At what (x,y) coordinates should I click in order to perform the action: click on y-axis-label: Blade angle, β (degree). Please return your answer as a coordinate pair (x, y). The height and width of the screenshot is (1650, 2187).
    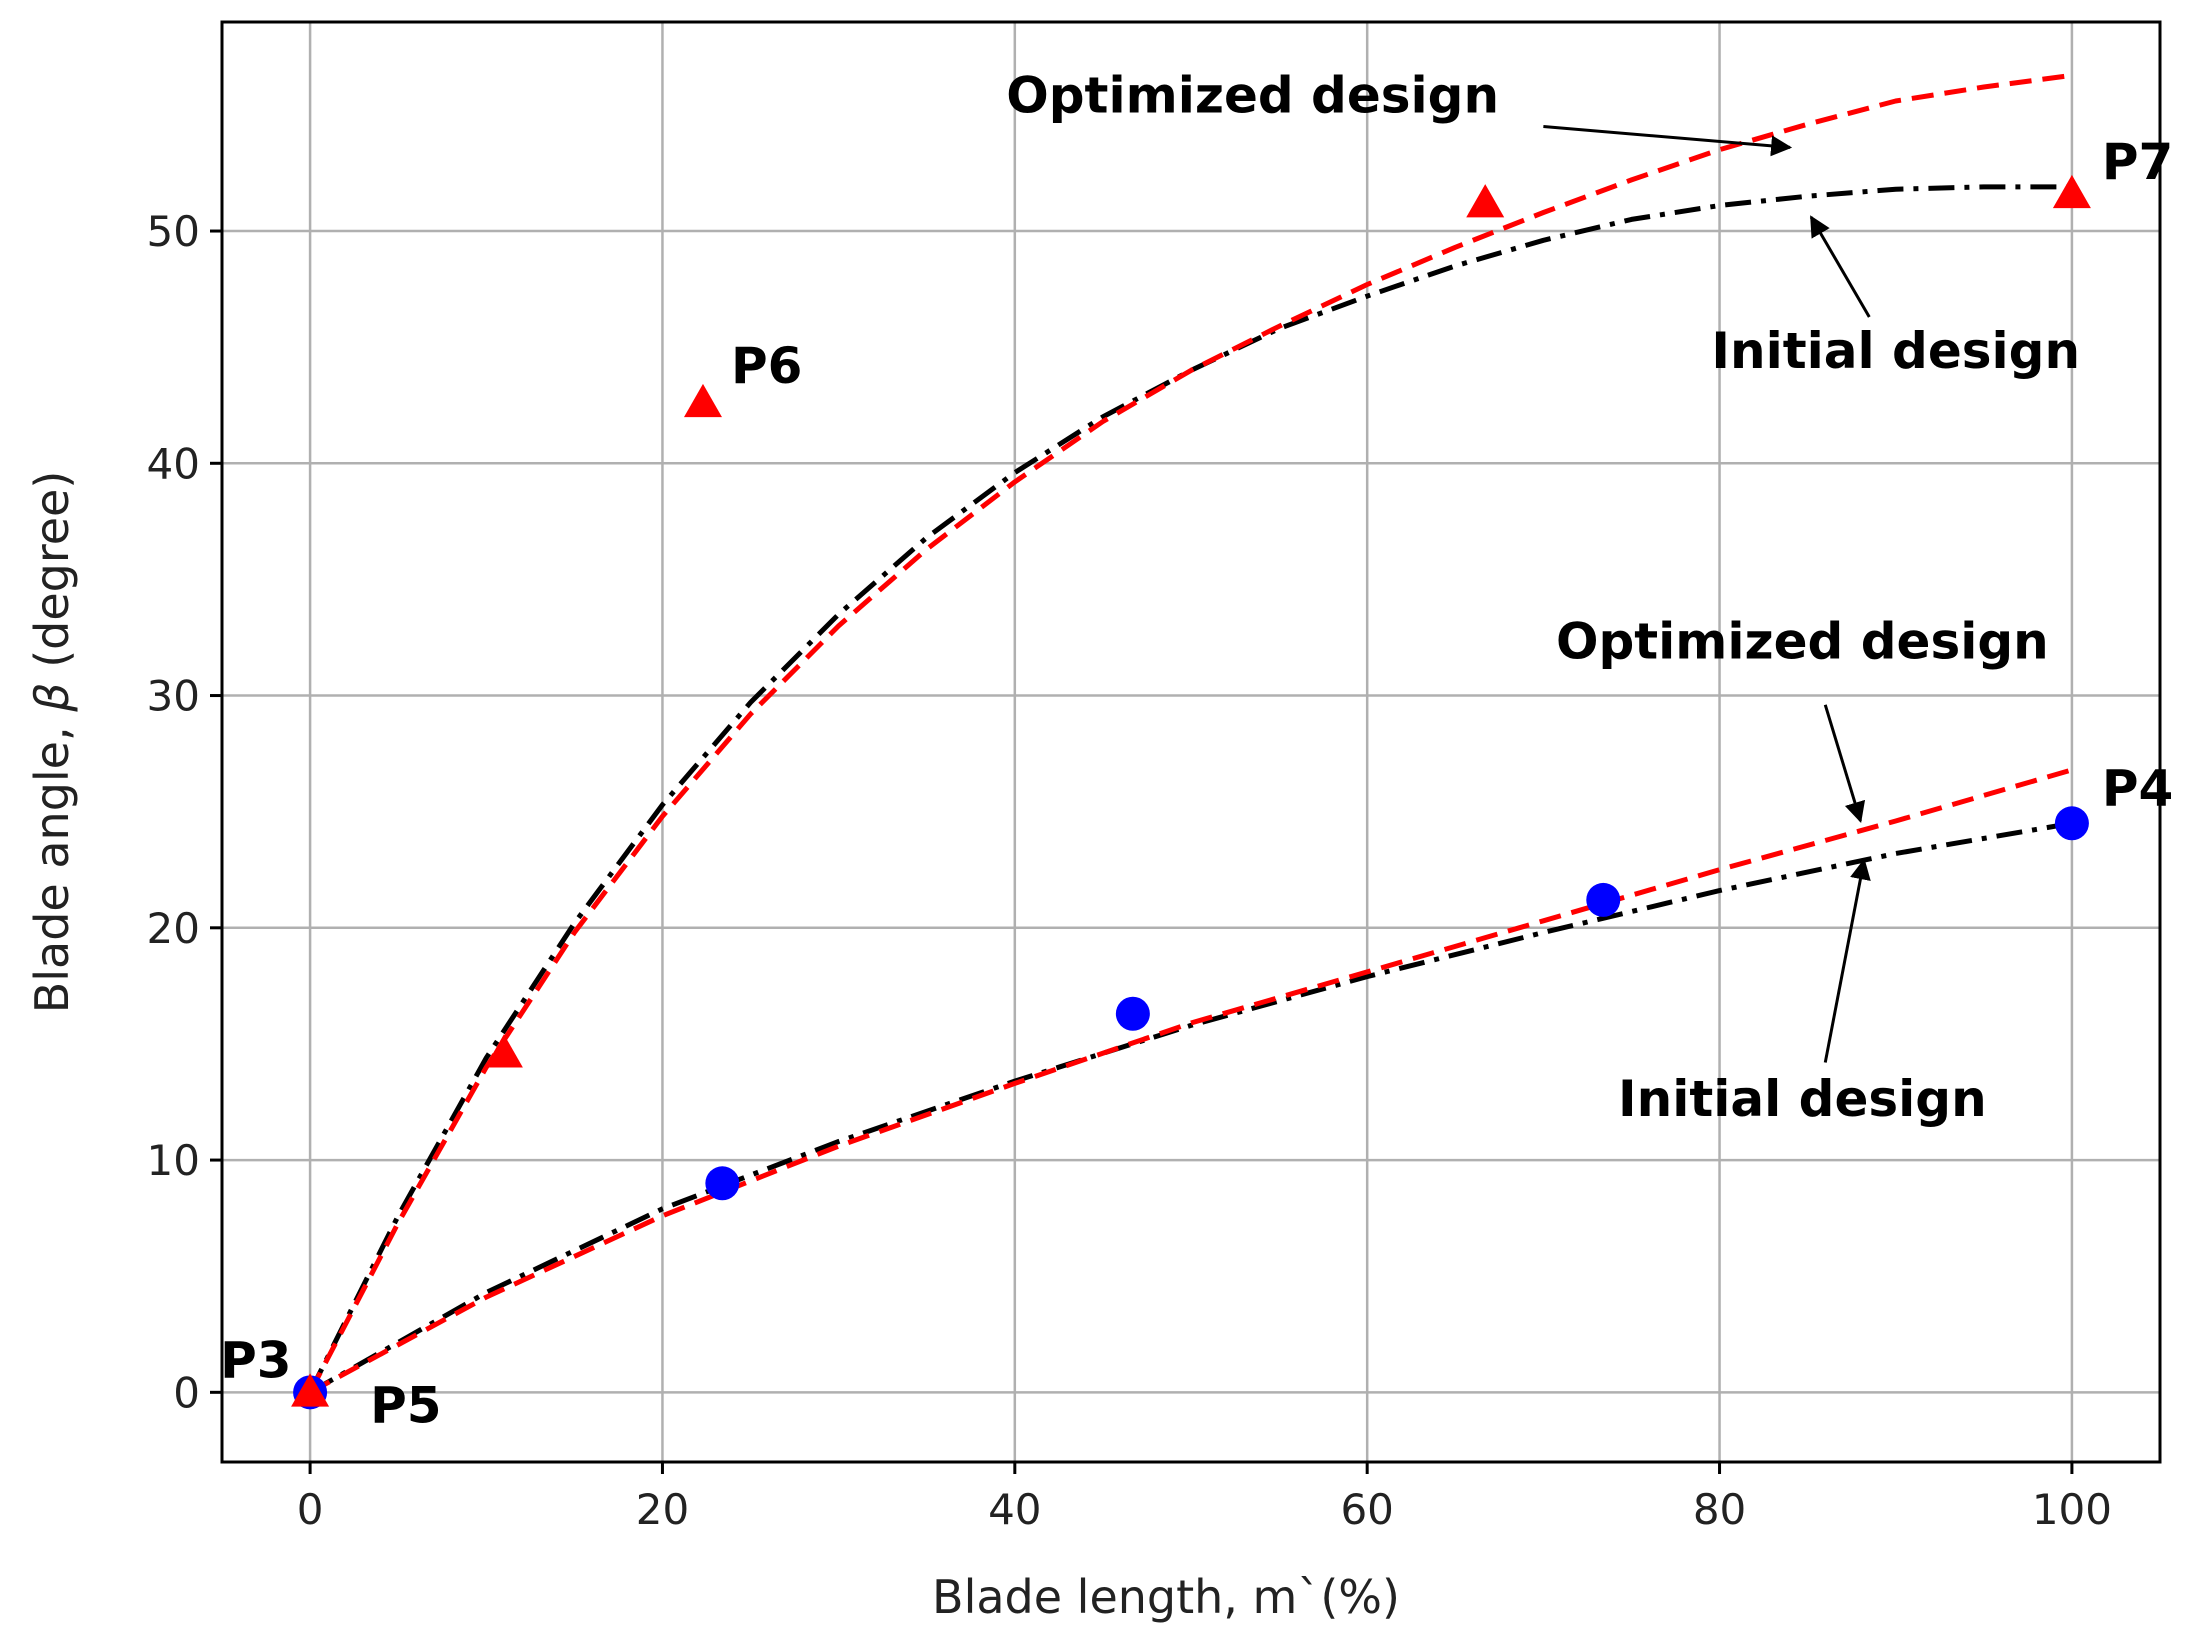
    Looking at the image, I should click on (52, 742).